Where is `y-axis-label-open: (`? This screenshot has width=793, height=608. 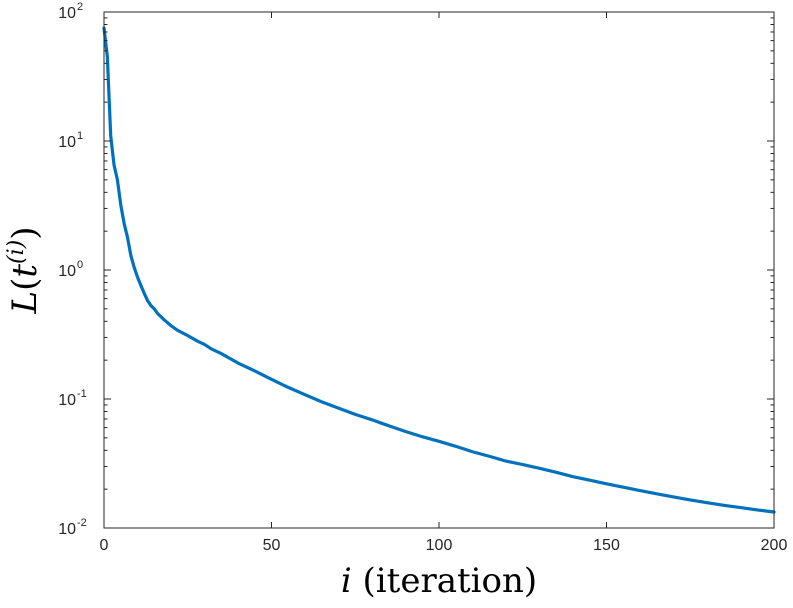
y-axis-label-open: ( is located at coordinates (25, 284).